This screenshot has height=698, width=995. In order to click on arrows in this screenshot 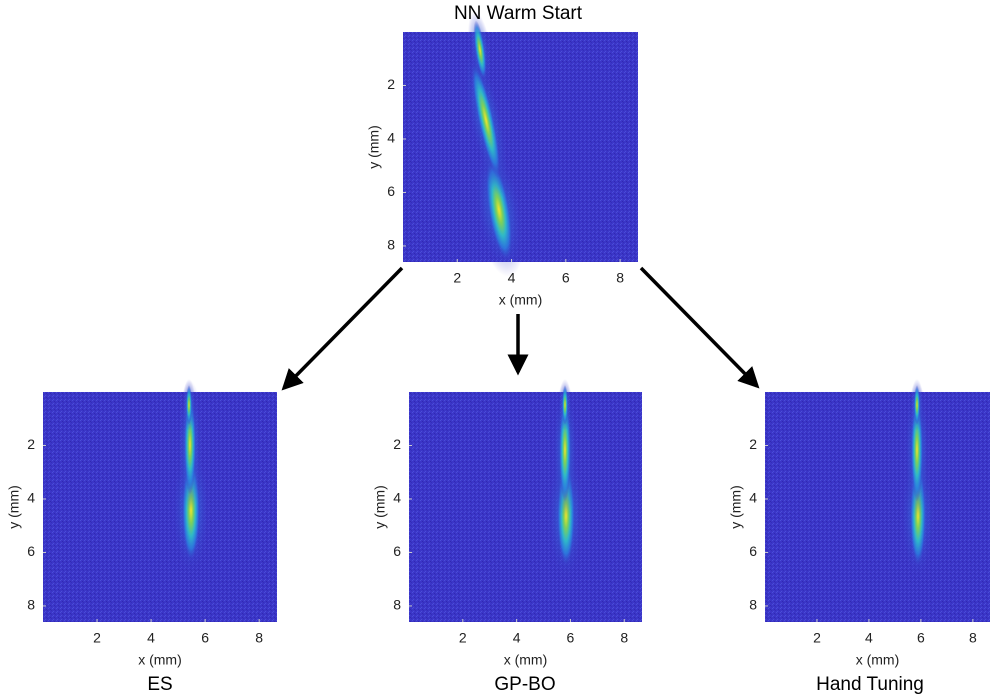, I will do `click(520, 328)`.